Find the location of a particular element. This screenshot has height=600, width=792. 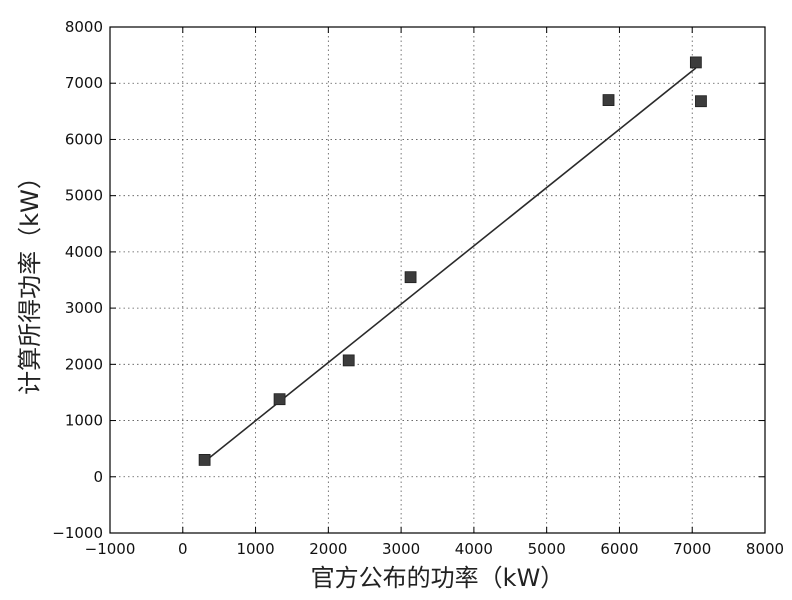

x-tick-label: 0 is located at coordinates (183, 549).